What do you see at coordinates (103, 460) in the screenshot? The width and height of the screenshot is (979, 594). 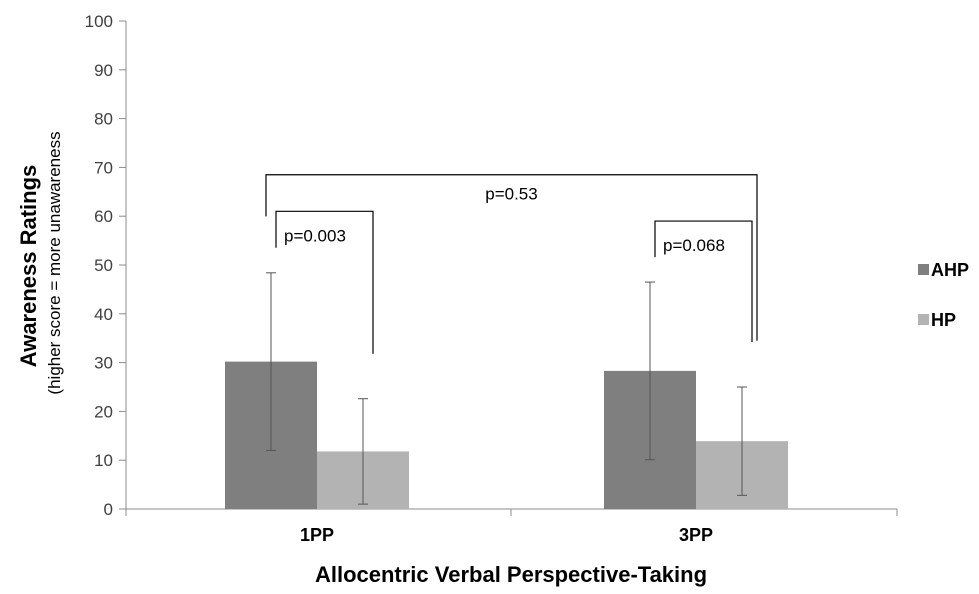 I see `y-tick-label: 10` at bounding box center [103, 460].